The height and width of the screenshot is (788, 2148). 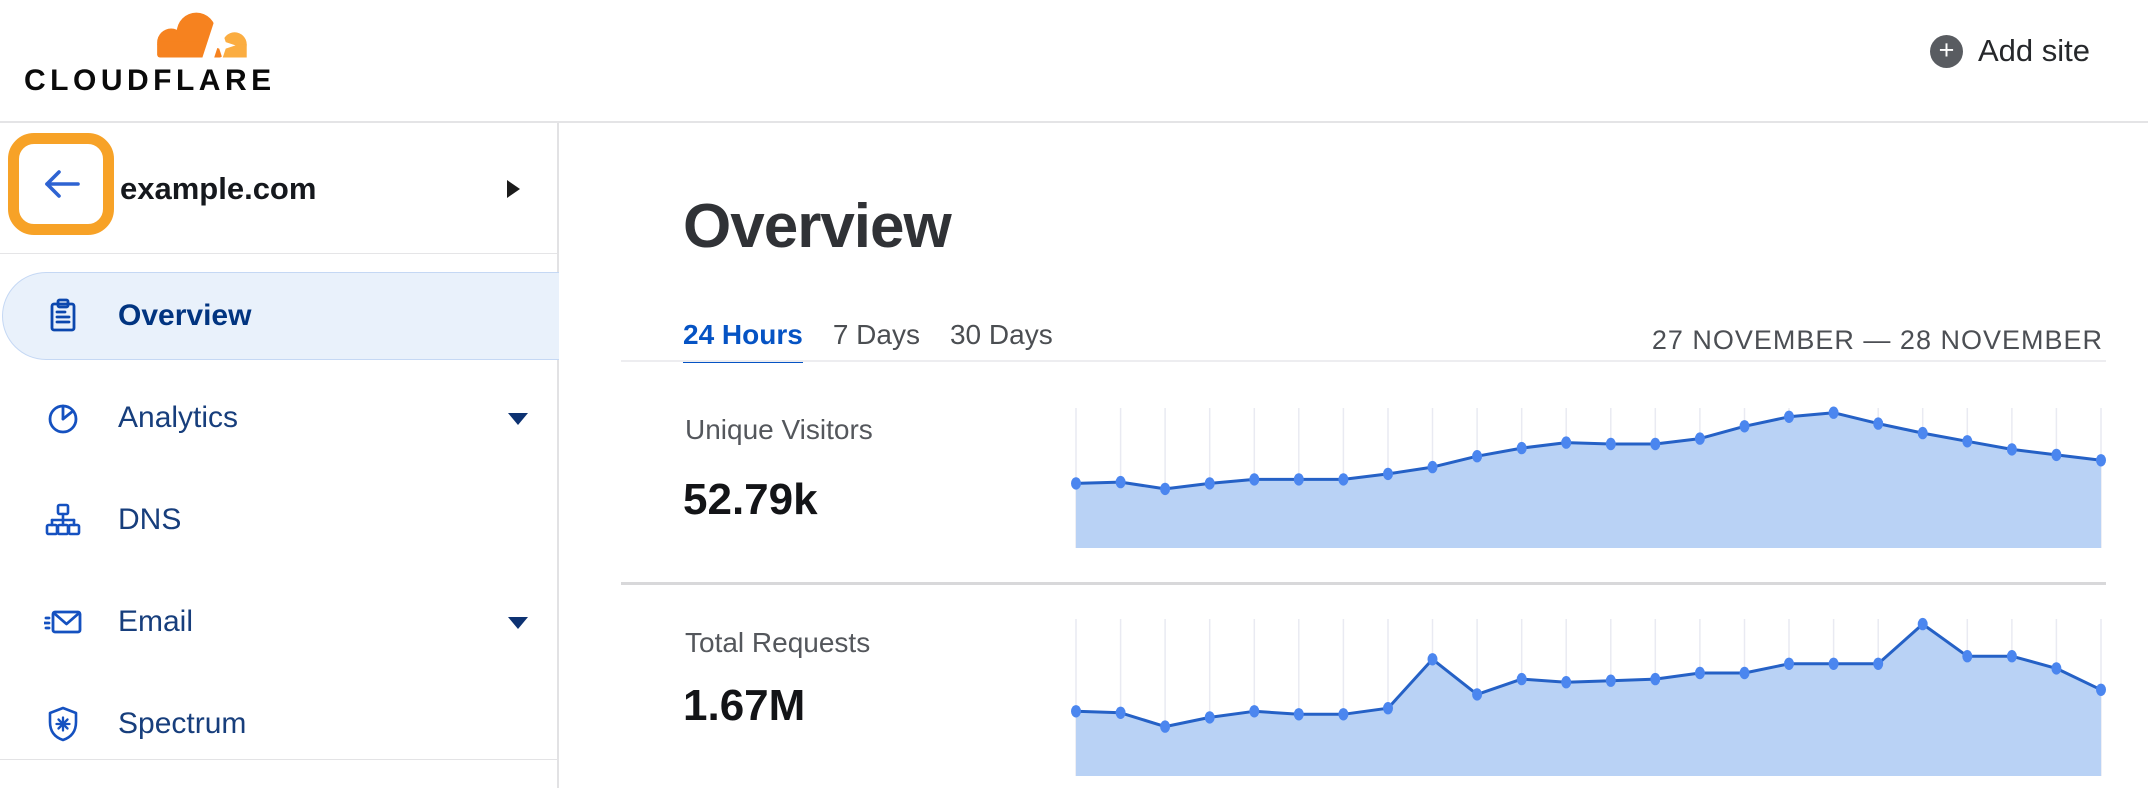 What do you see at coordinates (63, 519) in the screenshot?
I see `hierarchy-icon` at bounding box center [63, 519].